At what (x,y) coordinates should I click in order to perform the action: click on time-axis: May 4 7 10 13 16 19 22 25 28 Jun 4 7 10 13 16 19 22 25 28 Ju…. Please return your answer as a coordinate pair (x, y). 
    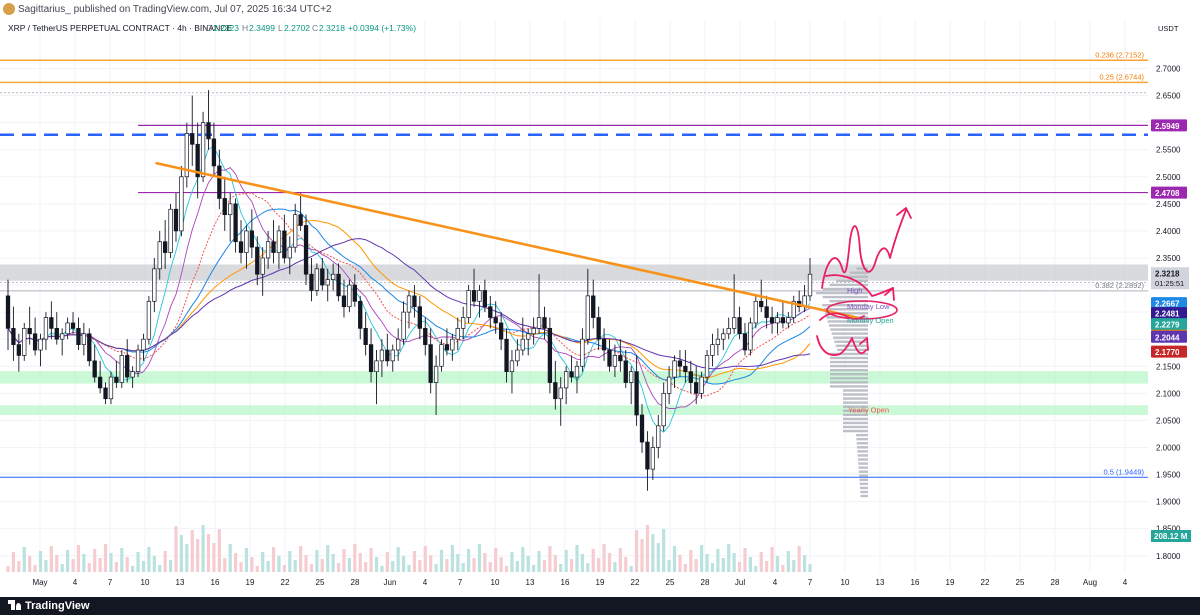
    Looking at the image, I should click on (579, 582).